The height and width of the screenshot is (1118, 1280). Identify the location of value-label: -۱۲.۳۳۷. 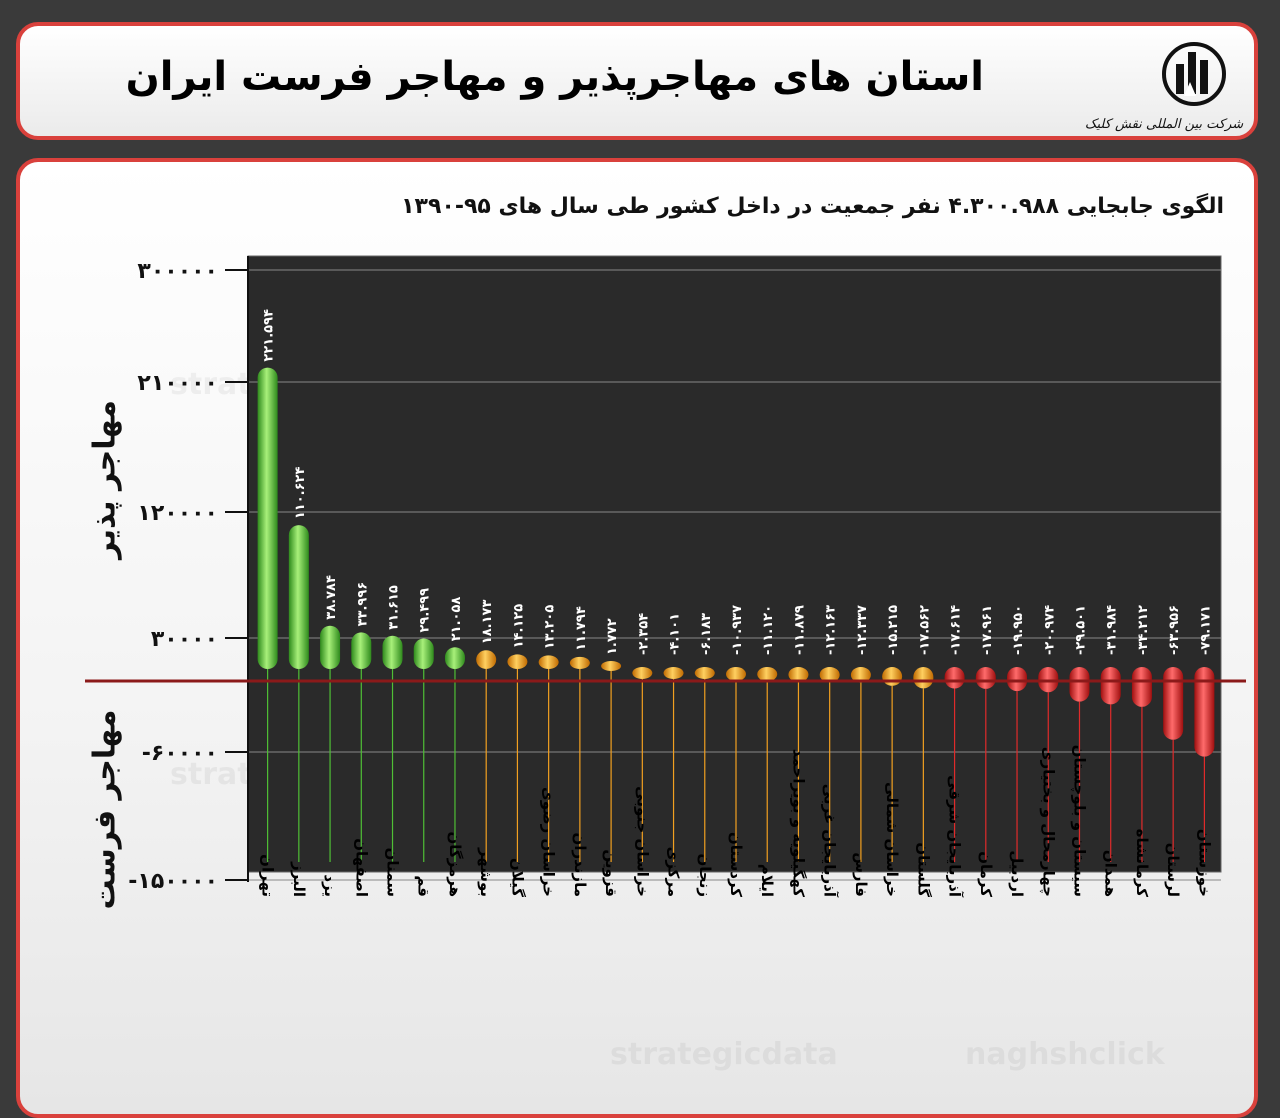
(862, 630).